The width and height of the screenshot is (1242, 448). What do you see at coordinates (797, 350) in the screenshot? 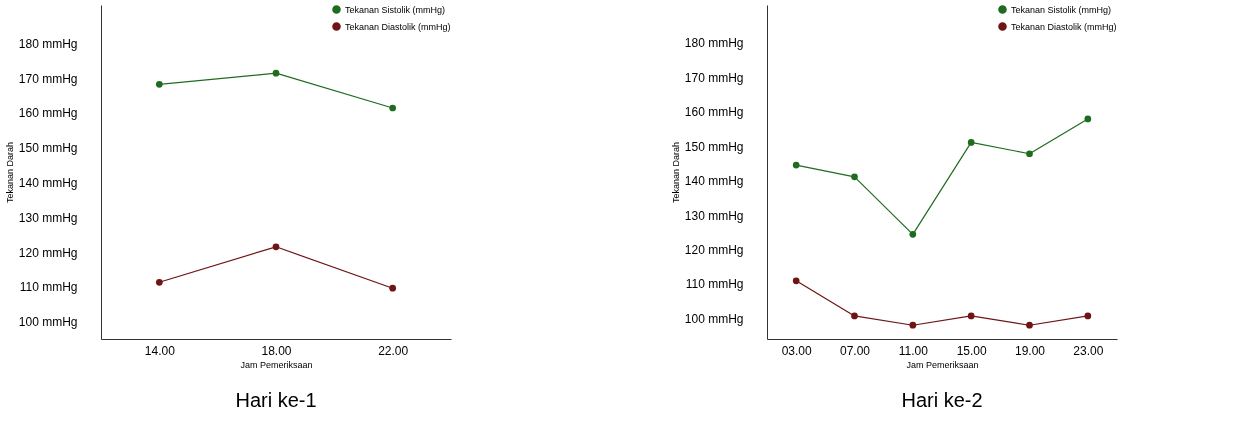
I see `x-tick-label: 03.00` at bounding box center [797, 350].